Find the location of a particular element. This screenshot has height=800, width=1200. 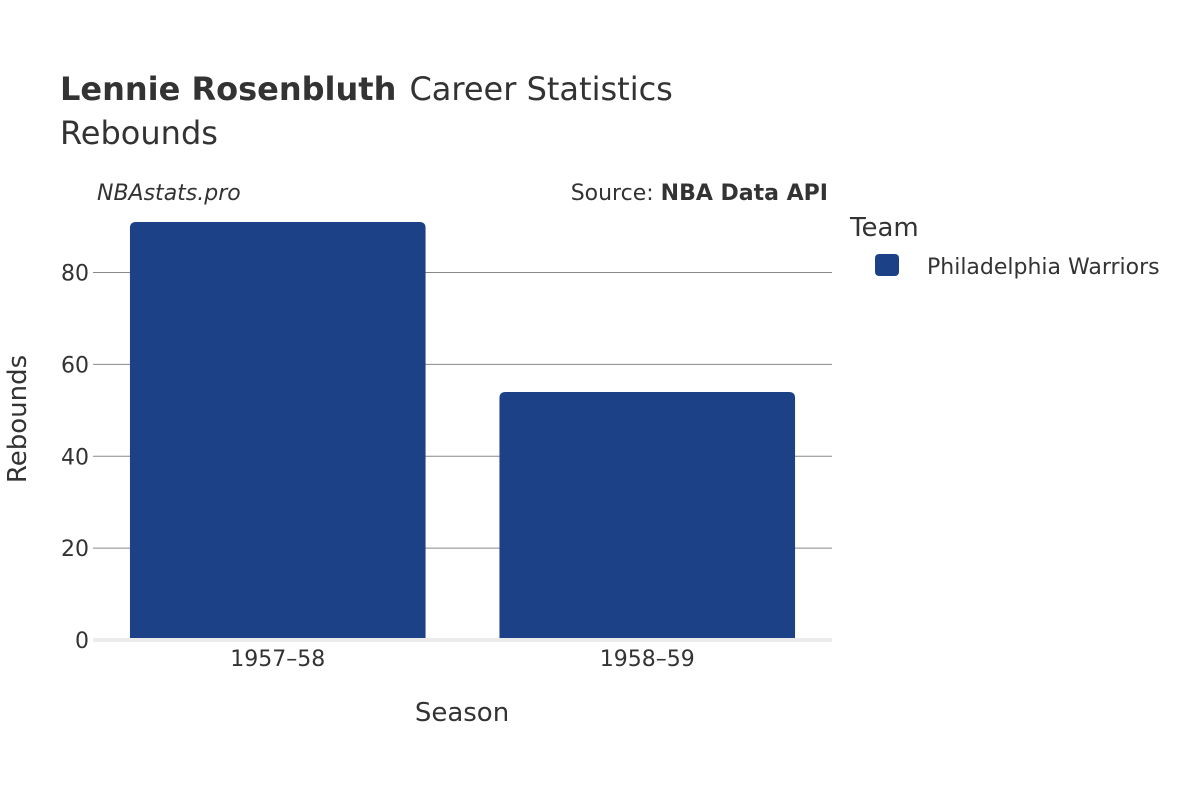

bar-1957–58 is located at coordinates (277, 431).